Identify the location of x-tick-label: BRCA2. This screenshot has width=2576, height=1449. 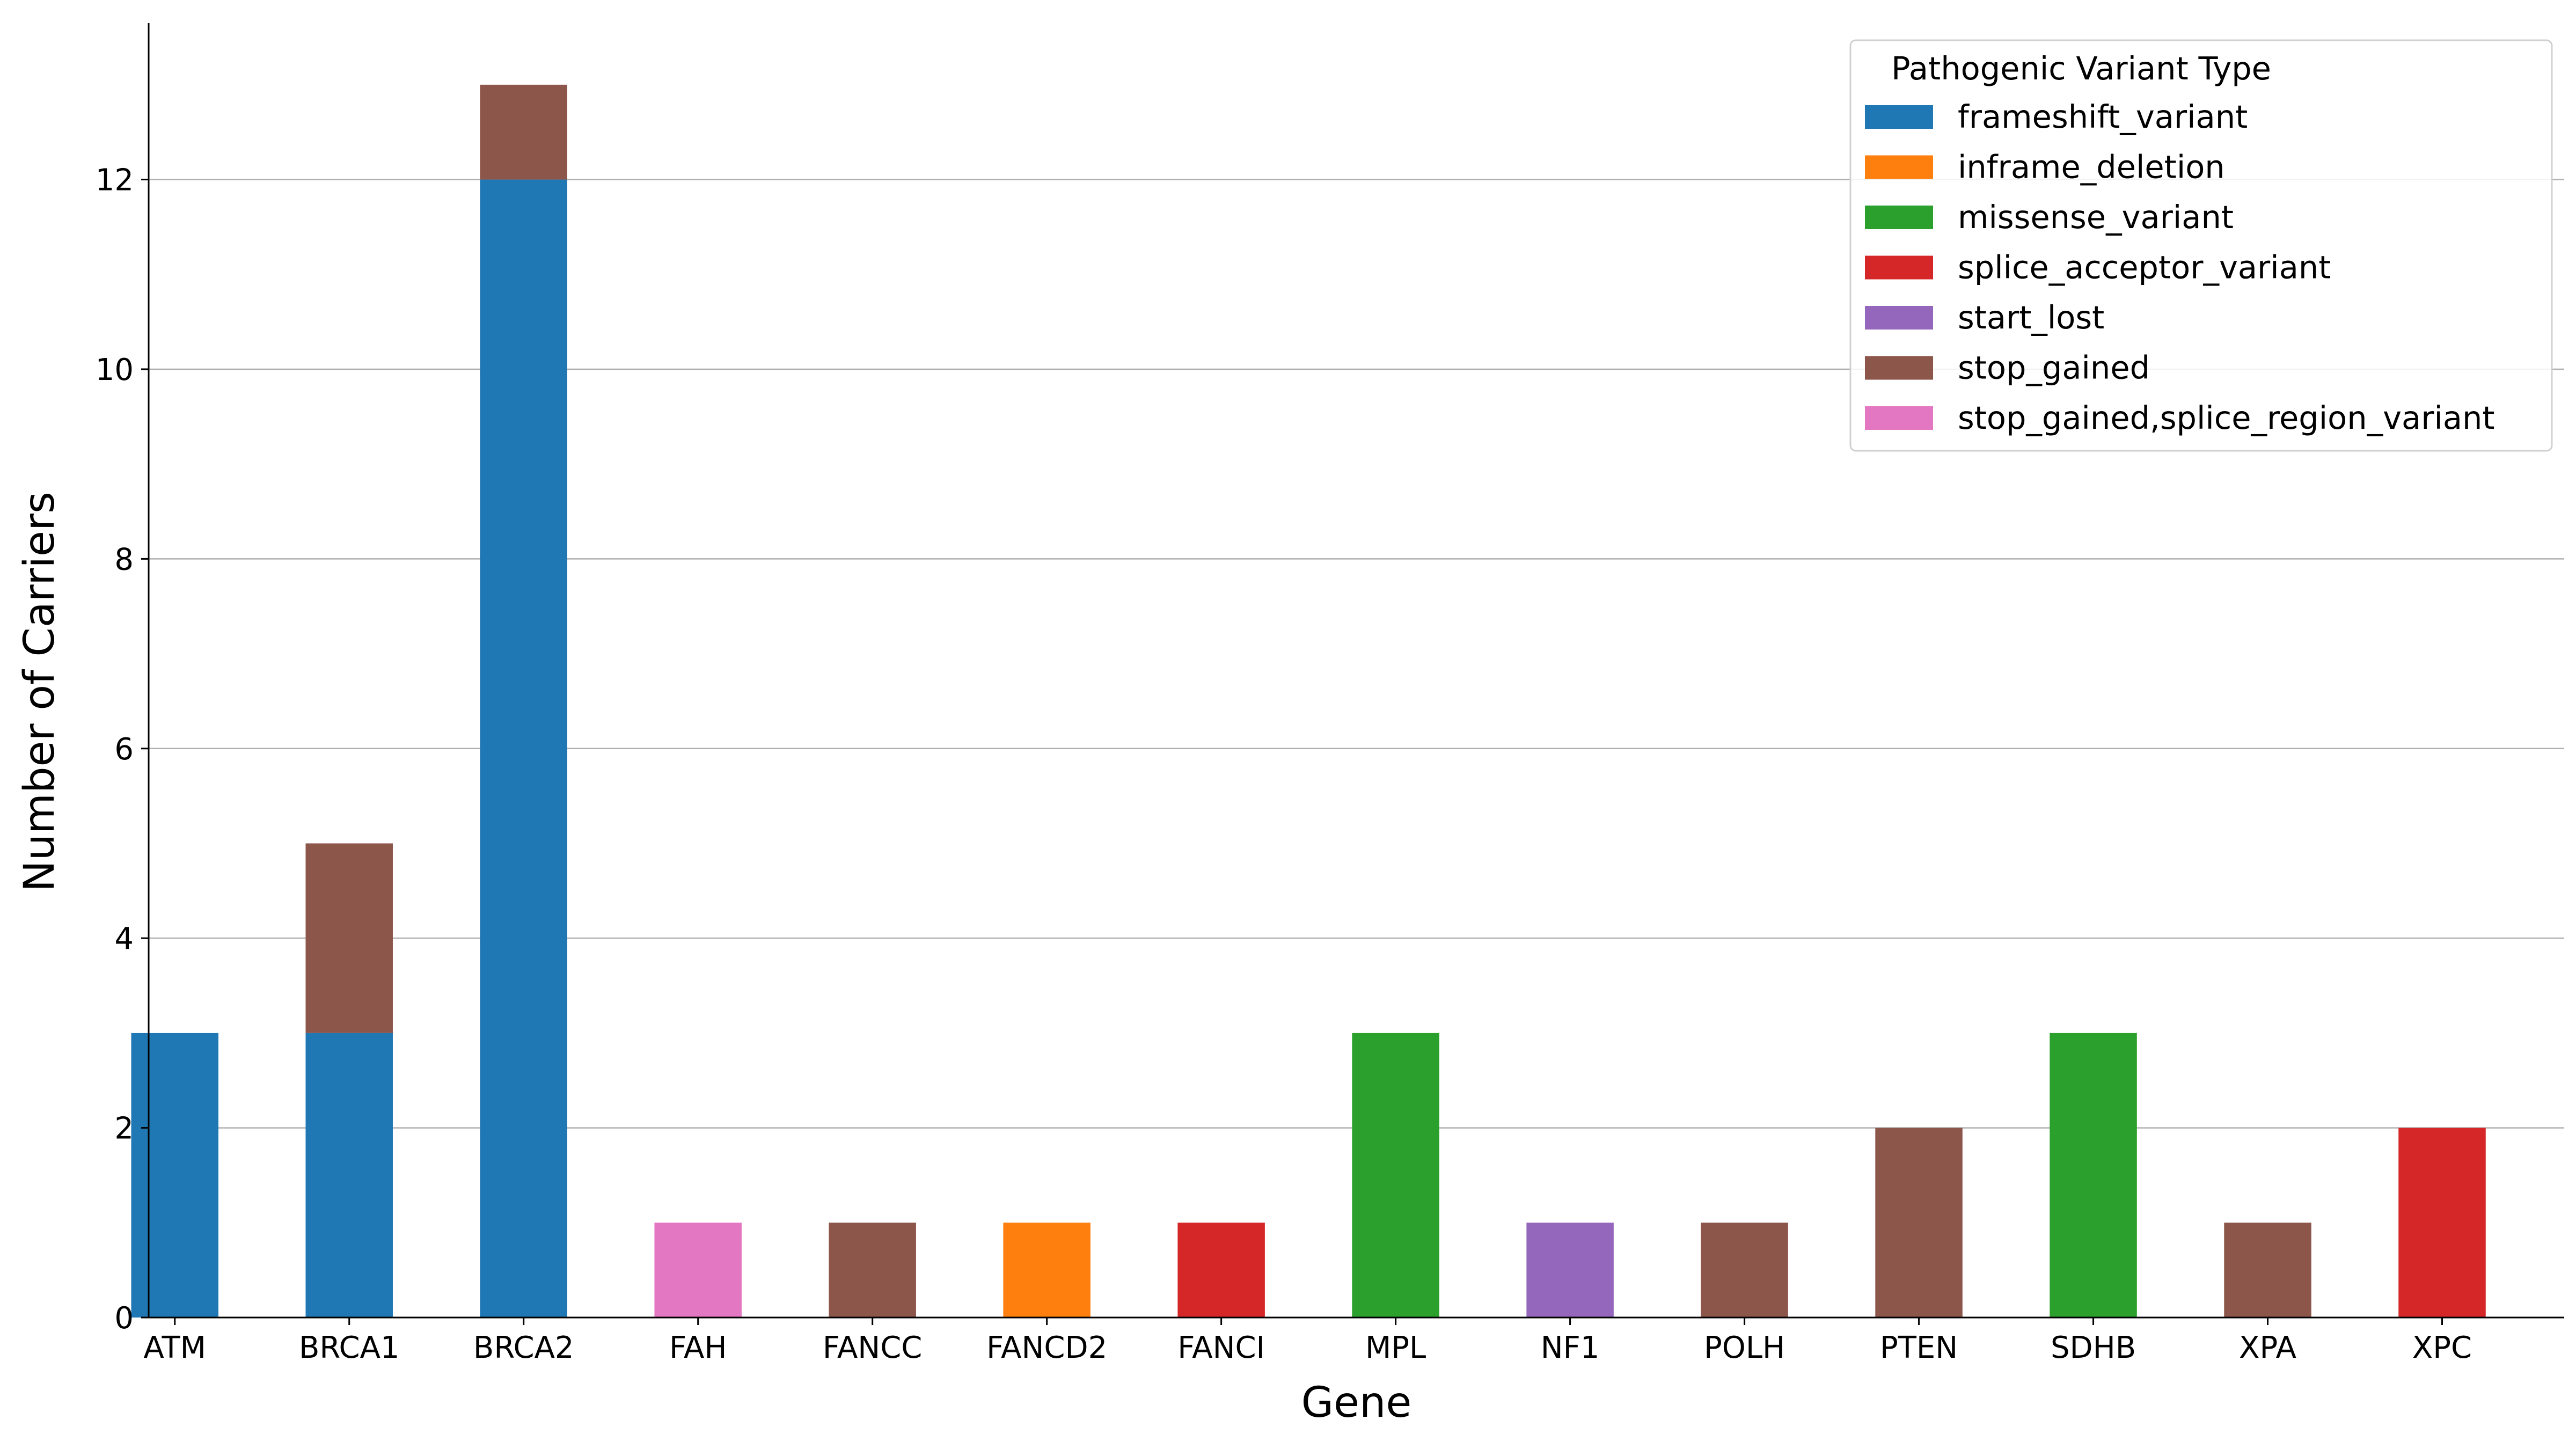
(523, 1347).